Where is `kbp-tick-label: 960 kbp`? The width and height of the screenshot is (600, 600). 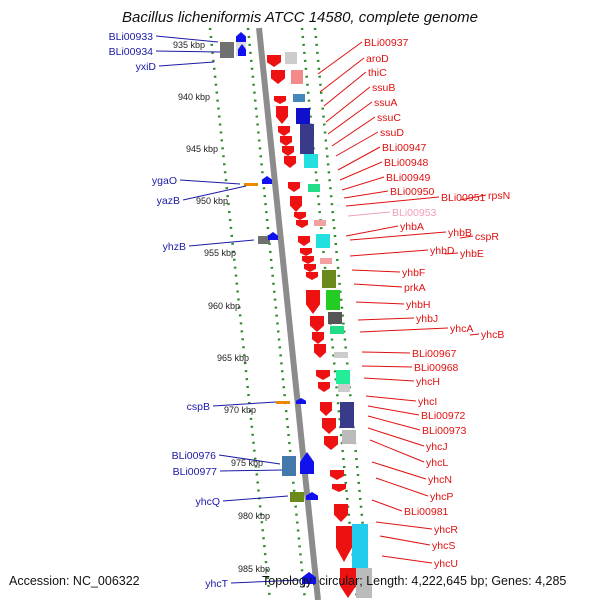
kbp-tick-label: 960 kbp is located at coordinates (224, 306).